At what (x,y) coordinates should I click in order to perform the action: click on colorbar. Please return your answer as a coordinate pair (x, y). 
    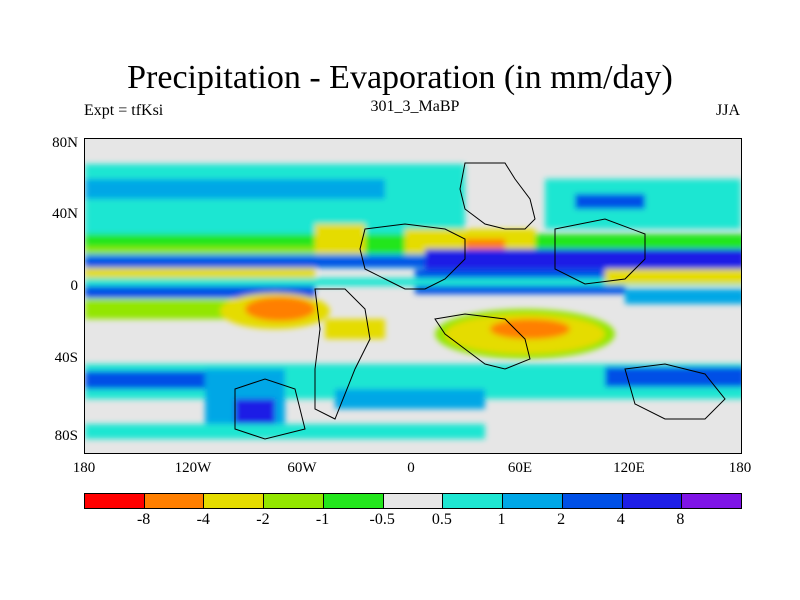
    Looking at the image, I should click on (413, 501).